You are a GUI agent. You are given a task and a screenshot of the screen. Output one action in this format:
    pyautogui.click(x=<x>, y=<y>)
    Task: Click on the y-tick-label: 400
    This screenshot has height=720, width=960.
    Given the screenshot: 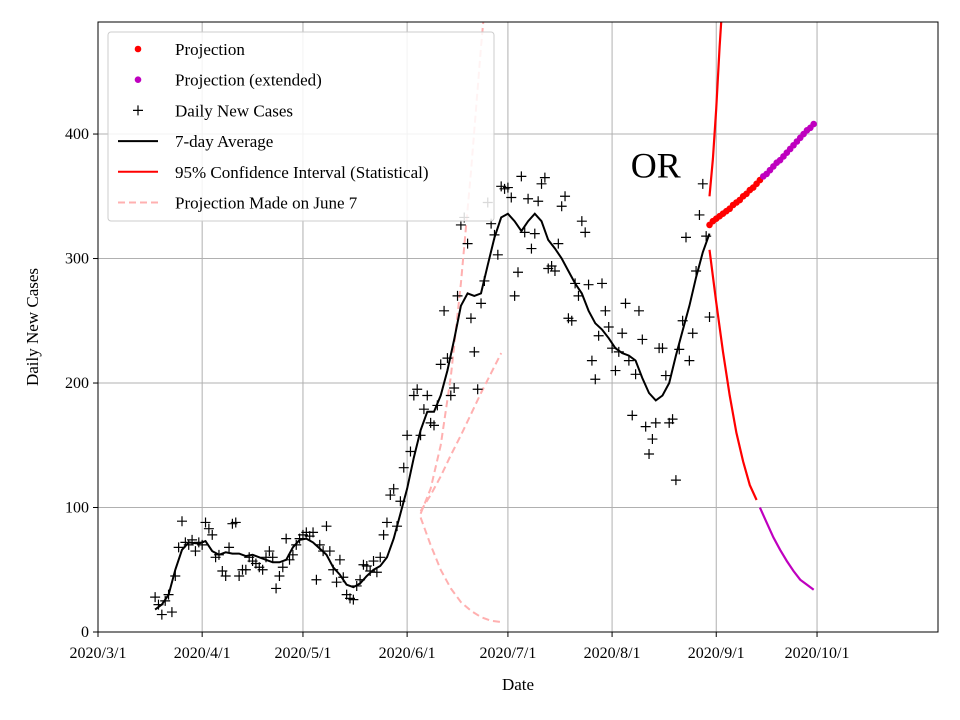 What is the action you would take?
    pyautogui.click(x=77, y=134)
    